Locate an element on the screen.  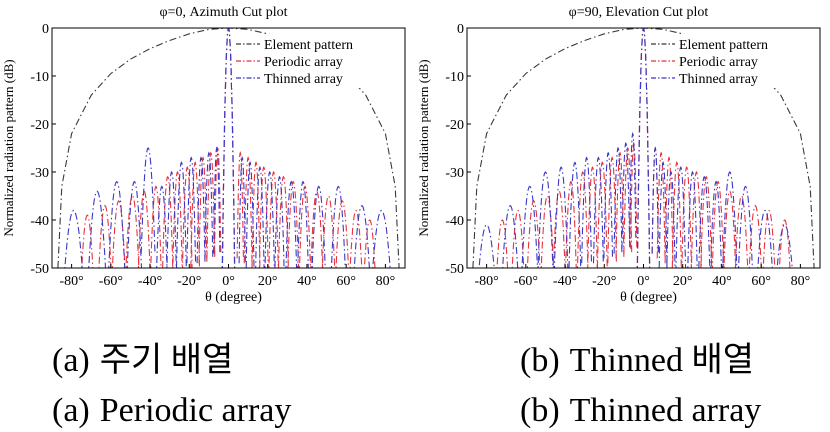
x-tick-label: 20° is located at coordinates (268, 281).